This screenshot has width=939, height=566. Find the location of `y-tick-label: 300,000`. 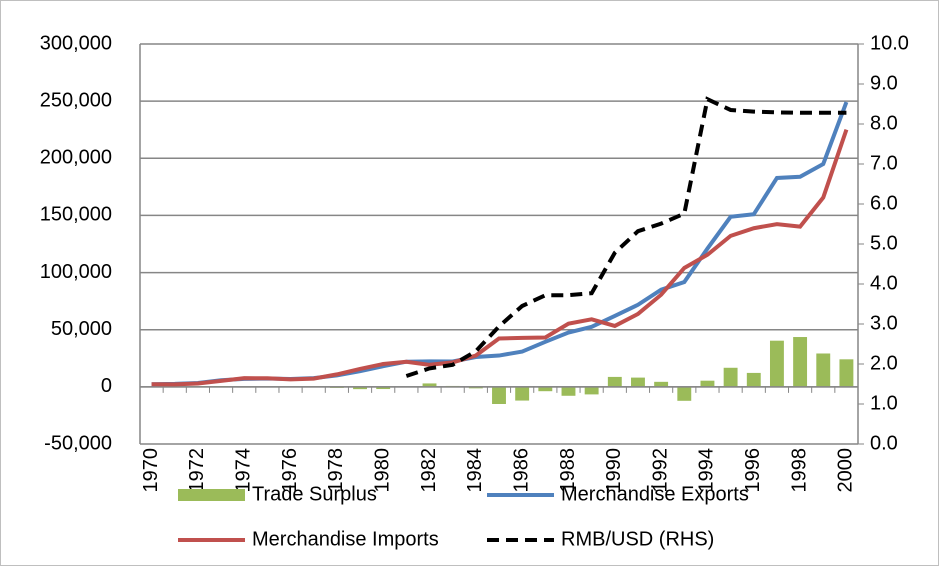

y-tick-label: 300,000 is located at coordinates (76, 43).